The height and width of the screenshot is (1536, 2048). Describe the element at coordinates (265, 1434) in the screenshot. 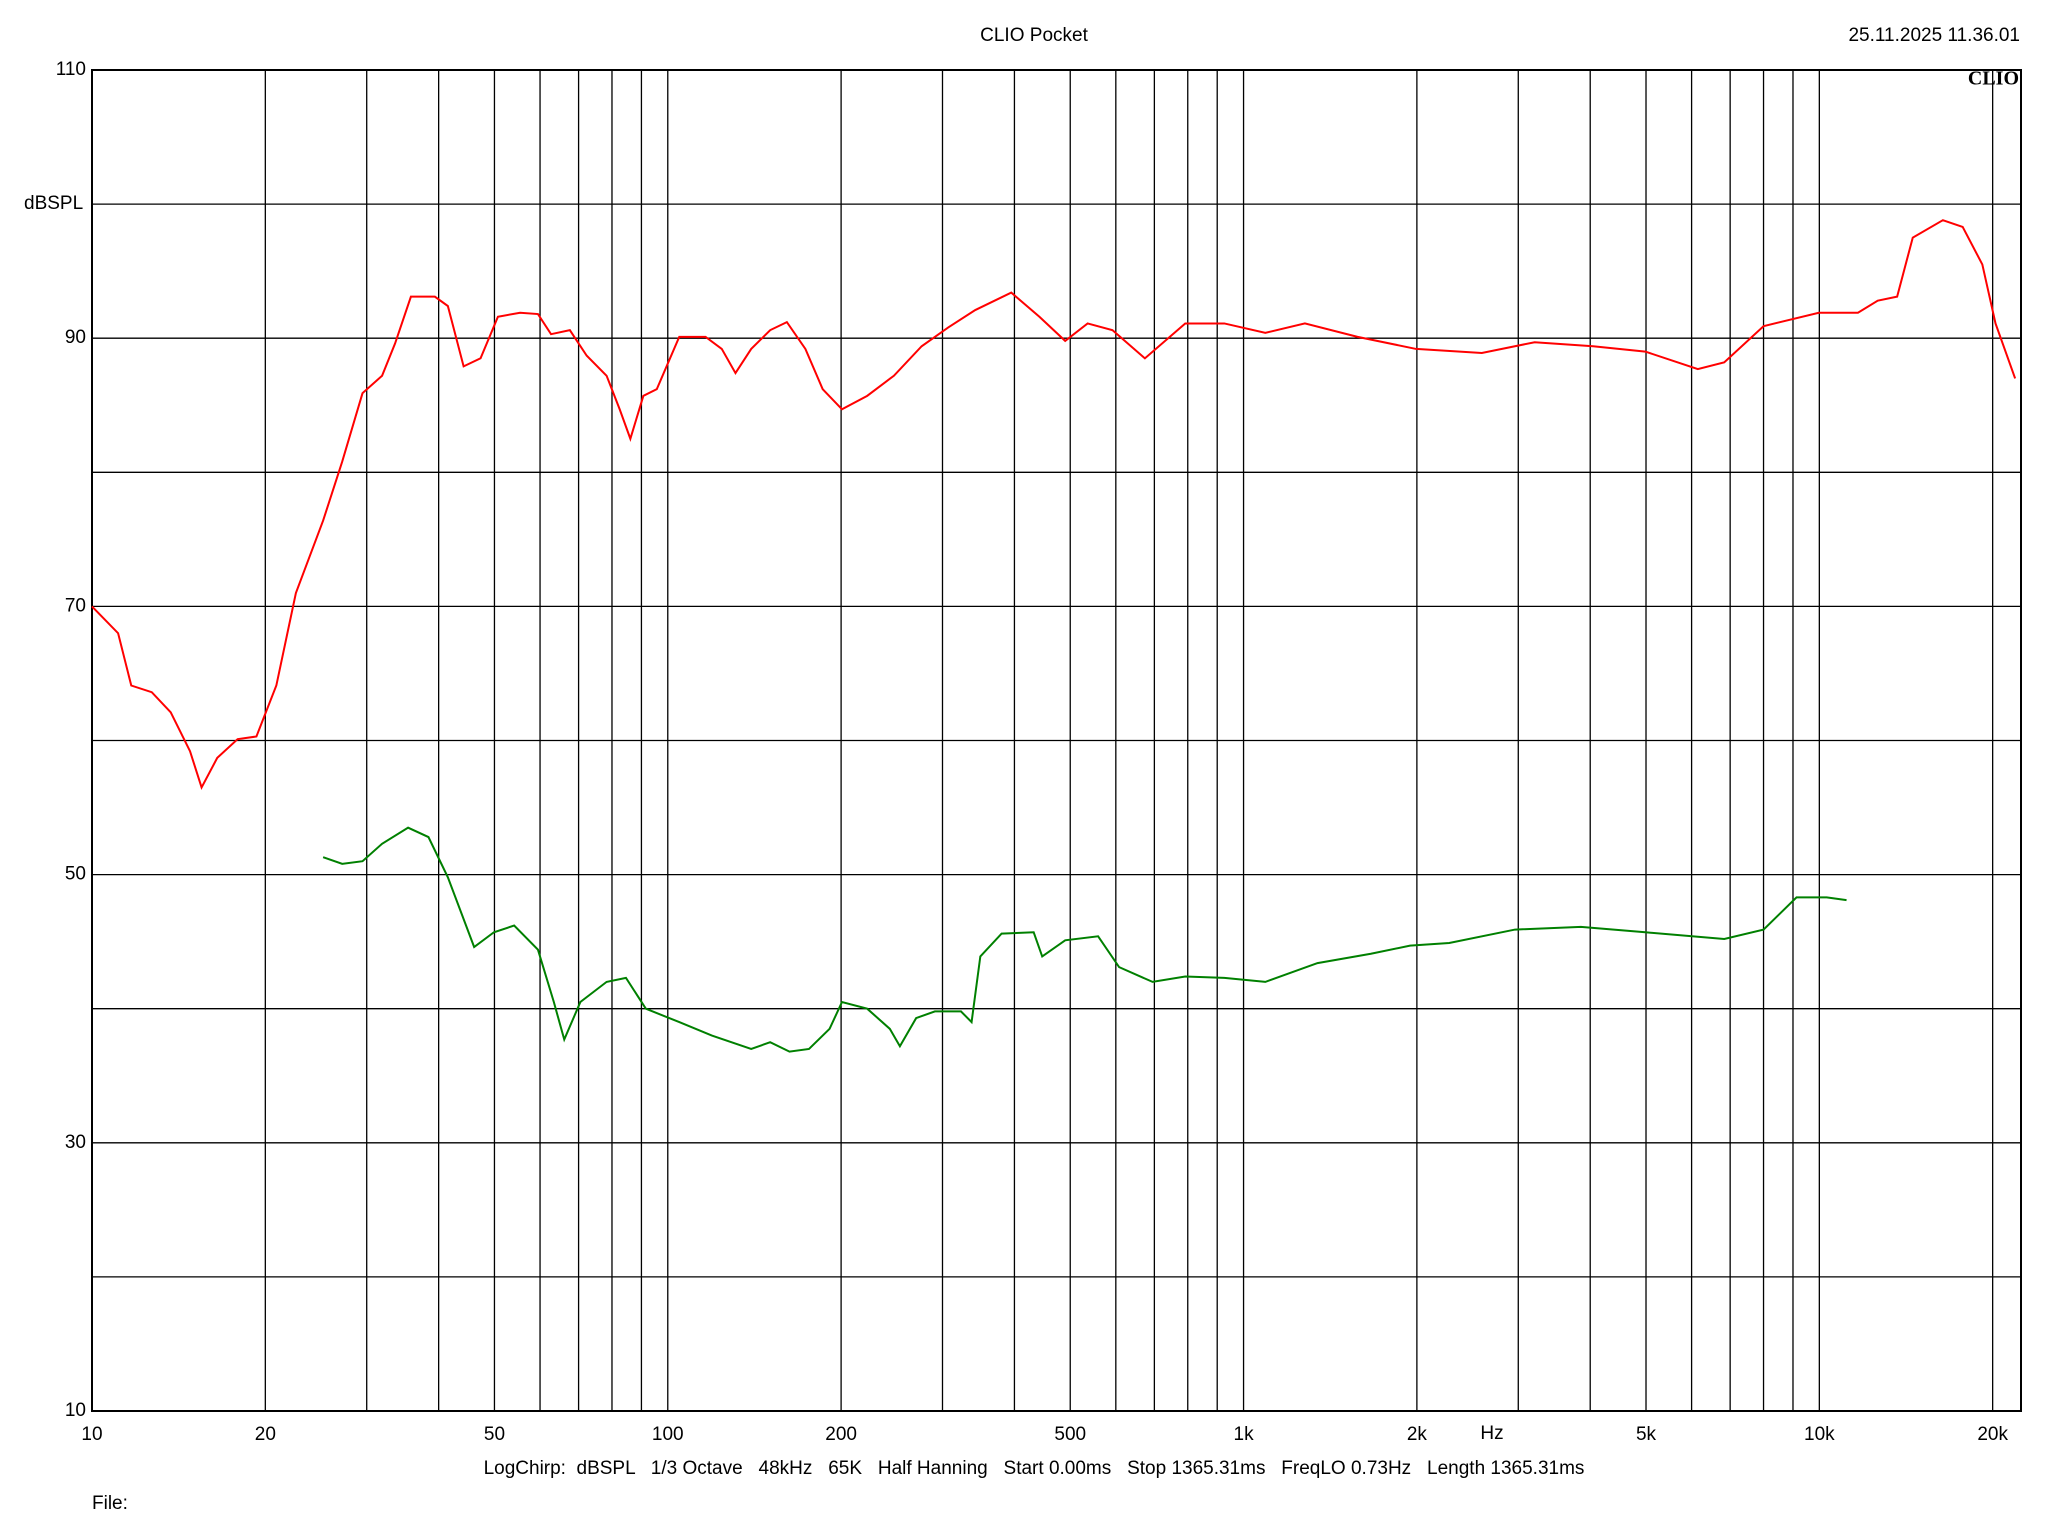

I see `x-tick-label: 20` at that location.